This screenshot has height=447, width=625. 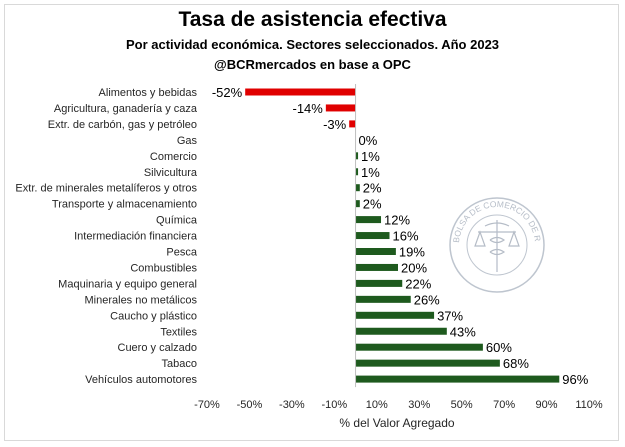 I want to click on value-label: -52%, so click(x=227, y=92).